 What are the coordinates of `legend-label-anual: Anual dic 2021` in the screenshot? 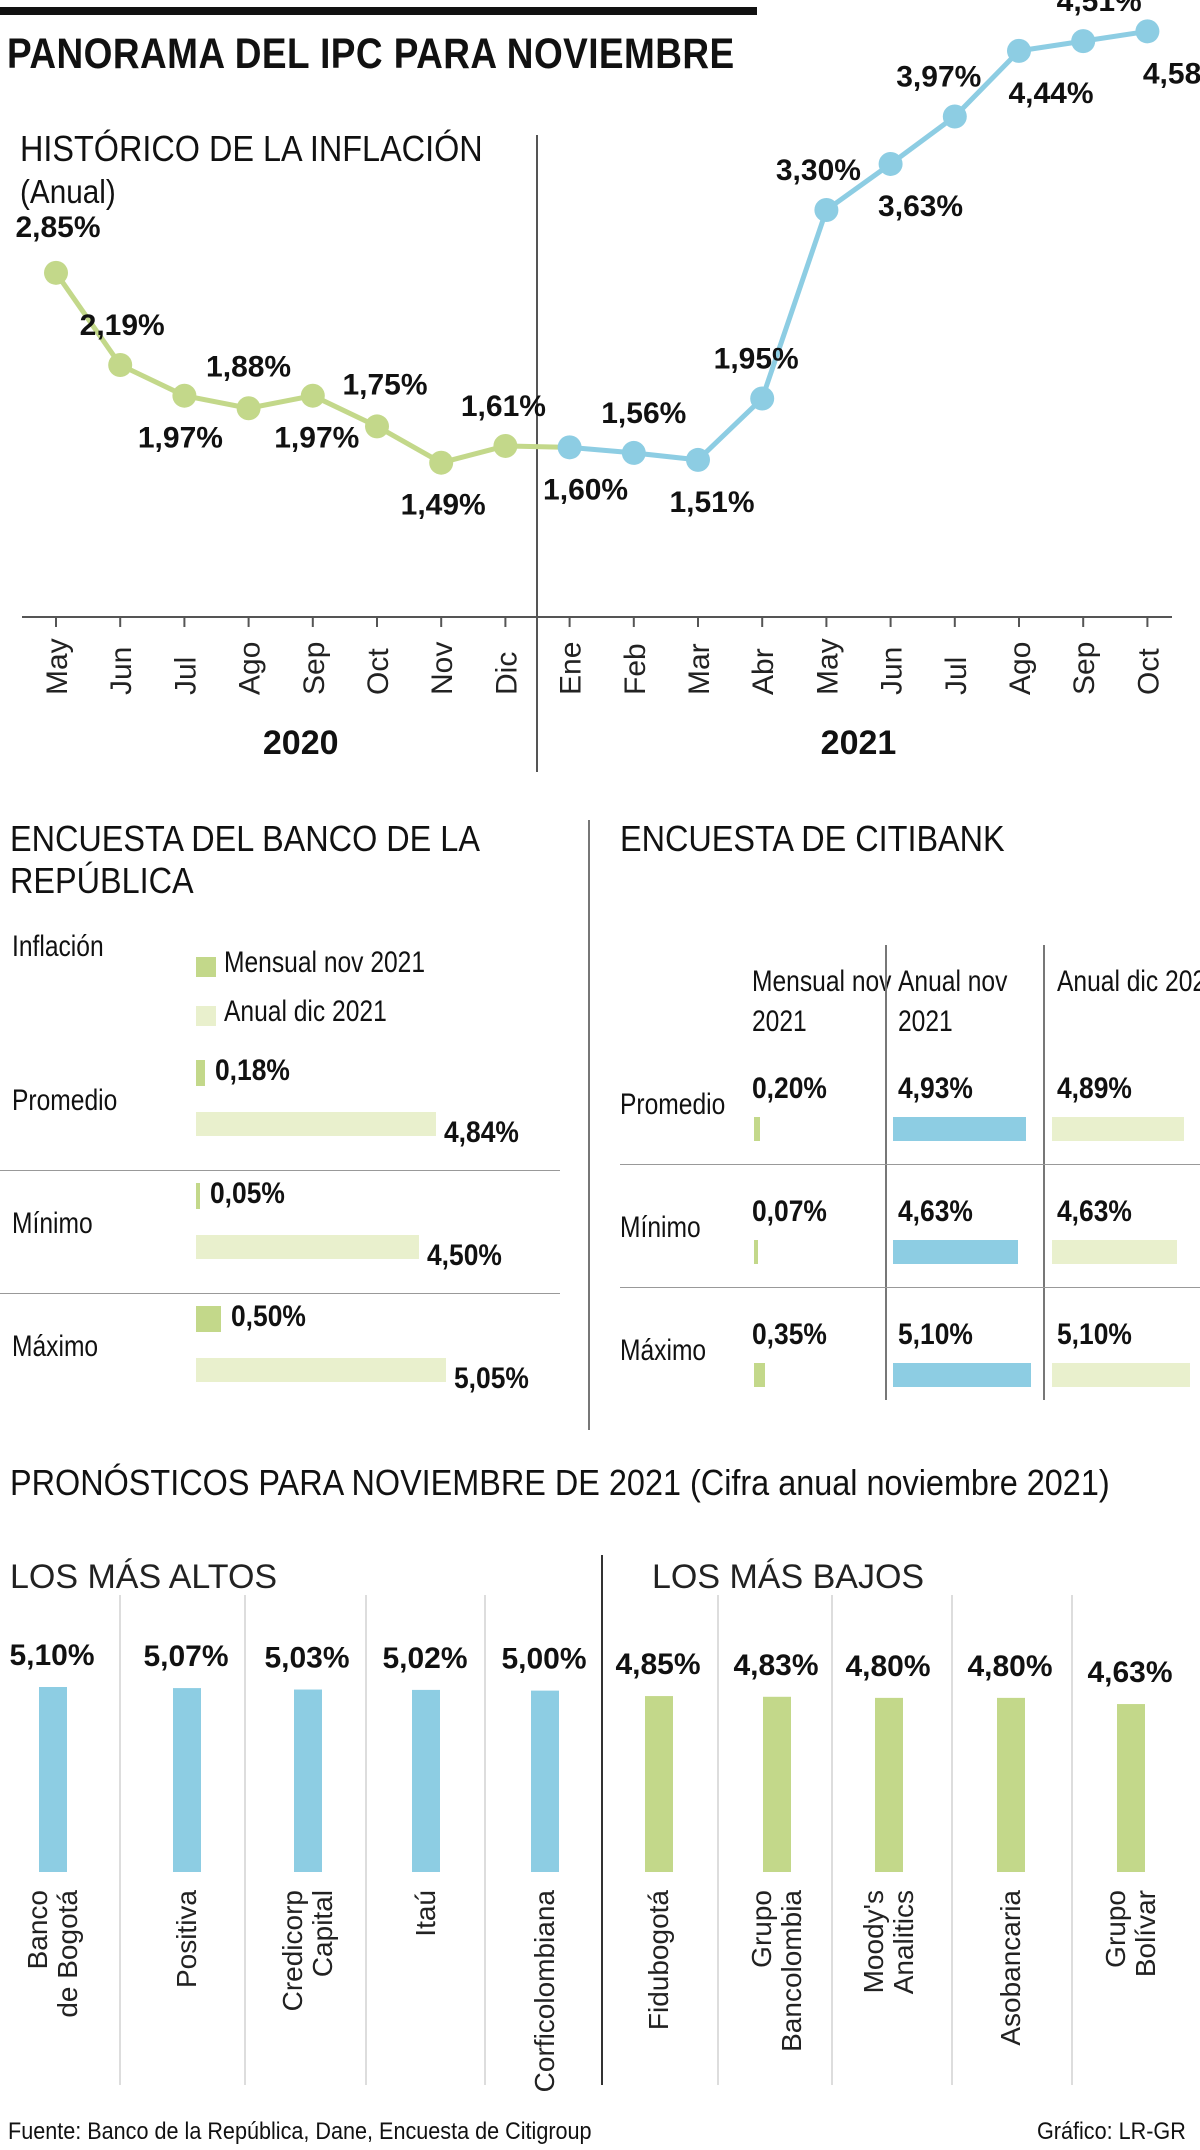 It's located at (305, 1011).